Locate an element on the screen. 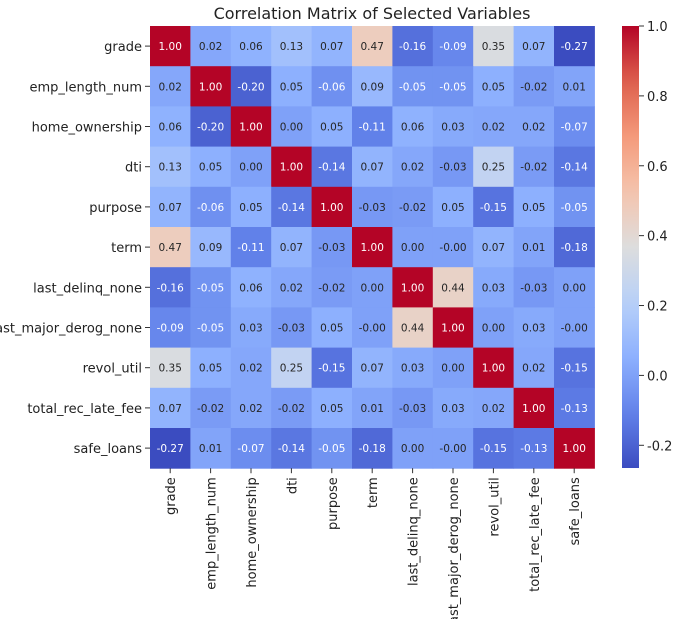 The height and width of the screenshot is (623, 684). y-tick-label: emp_length_num is located at coordinates (86, 87).